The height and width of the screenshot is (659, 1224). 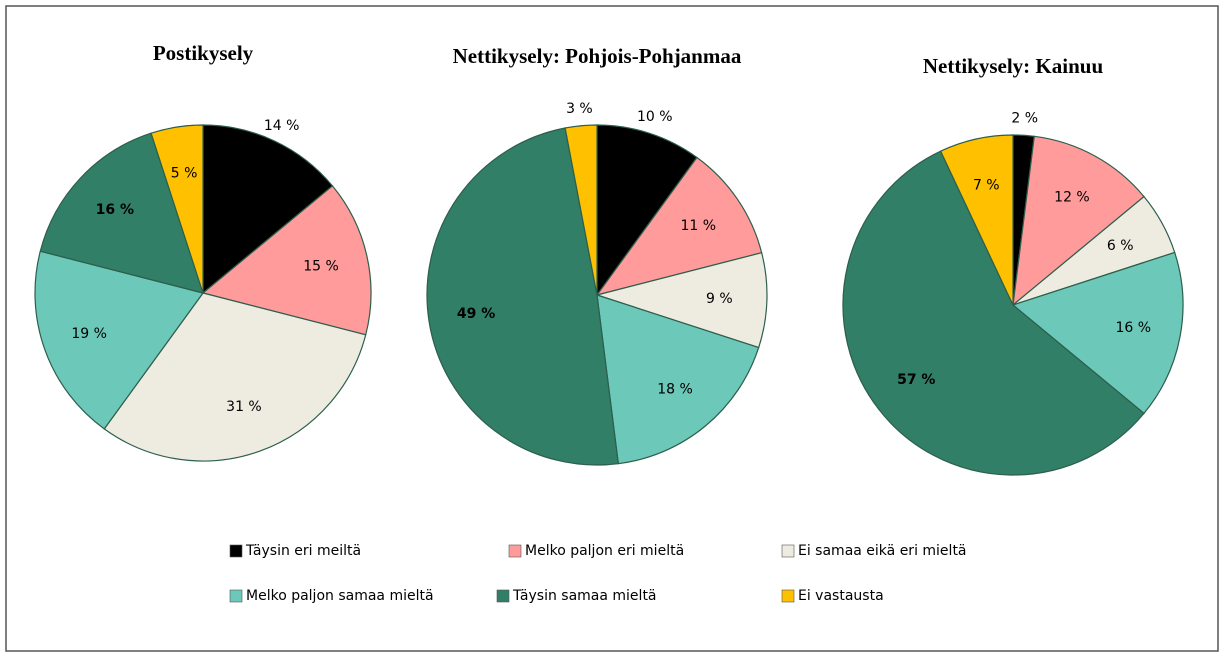 I want to click on data-label: 19 %, so click(x=89, y=334).